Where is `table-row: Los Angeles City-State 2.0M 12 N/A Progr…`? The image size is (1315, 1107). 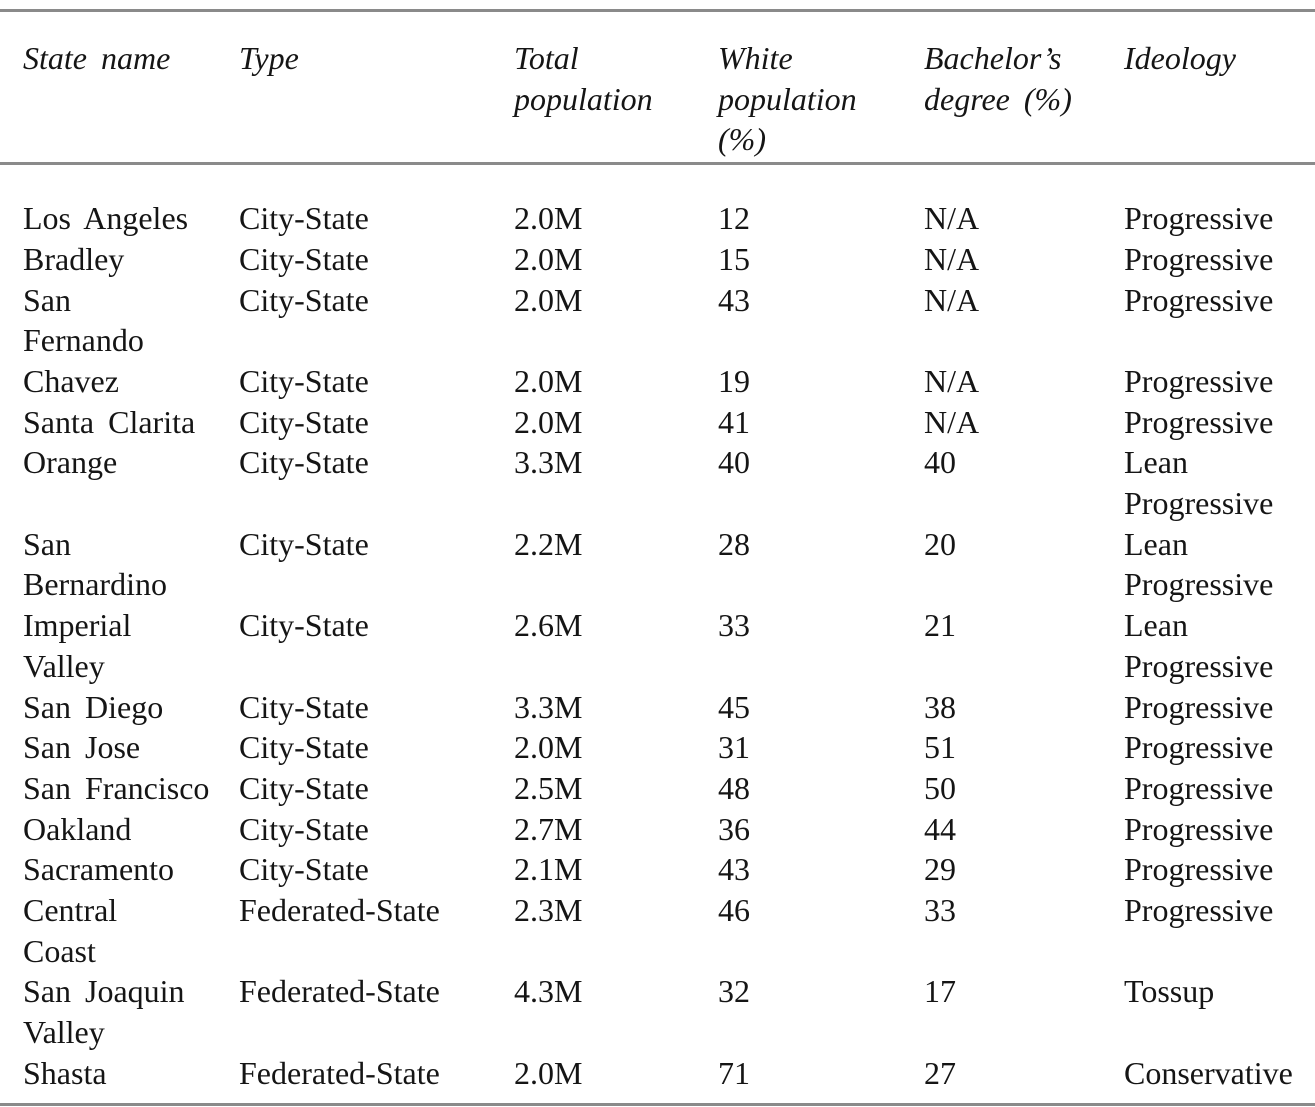
table-row: Los Angeles City-State 2.0M 12 N/A Progr… is located at coordinates (657, 201).